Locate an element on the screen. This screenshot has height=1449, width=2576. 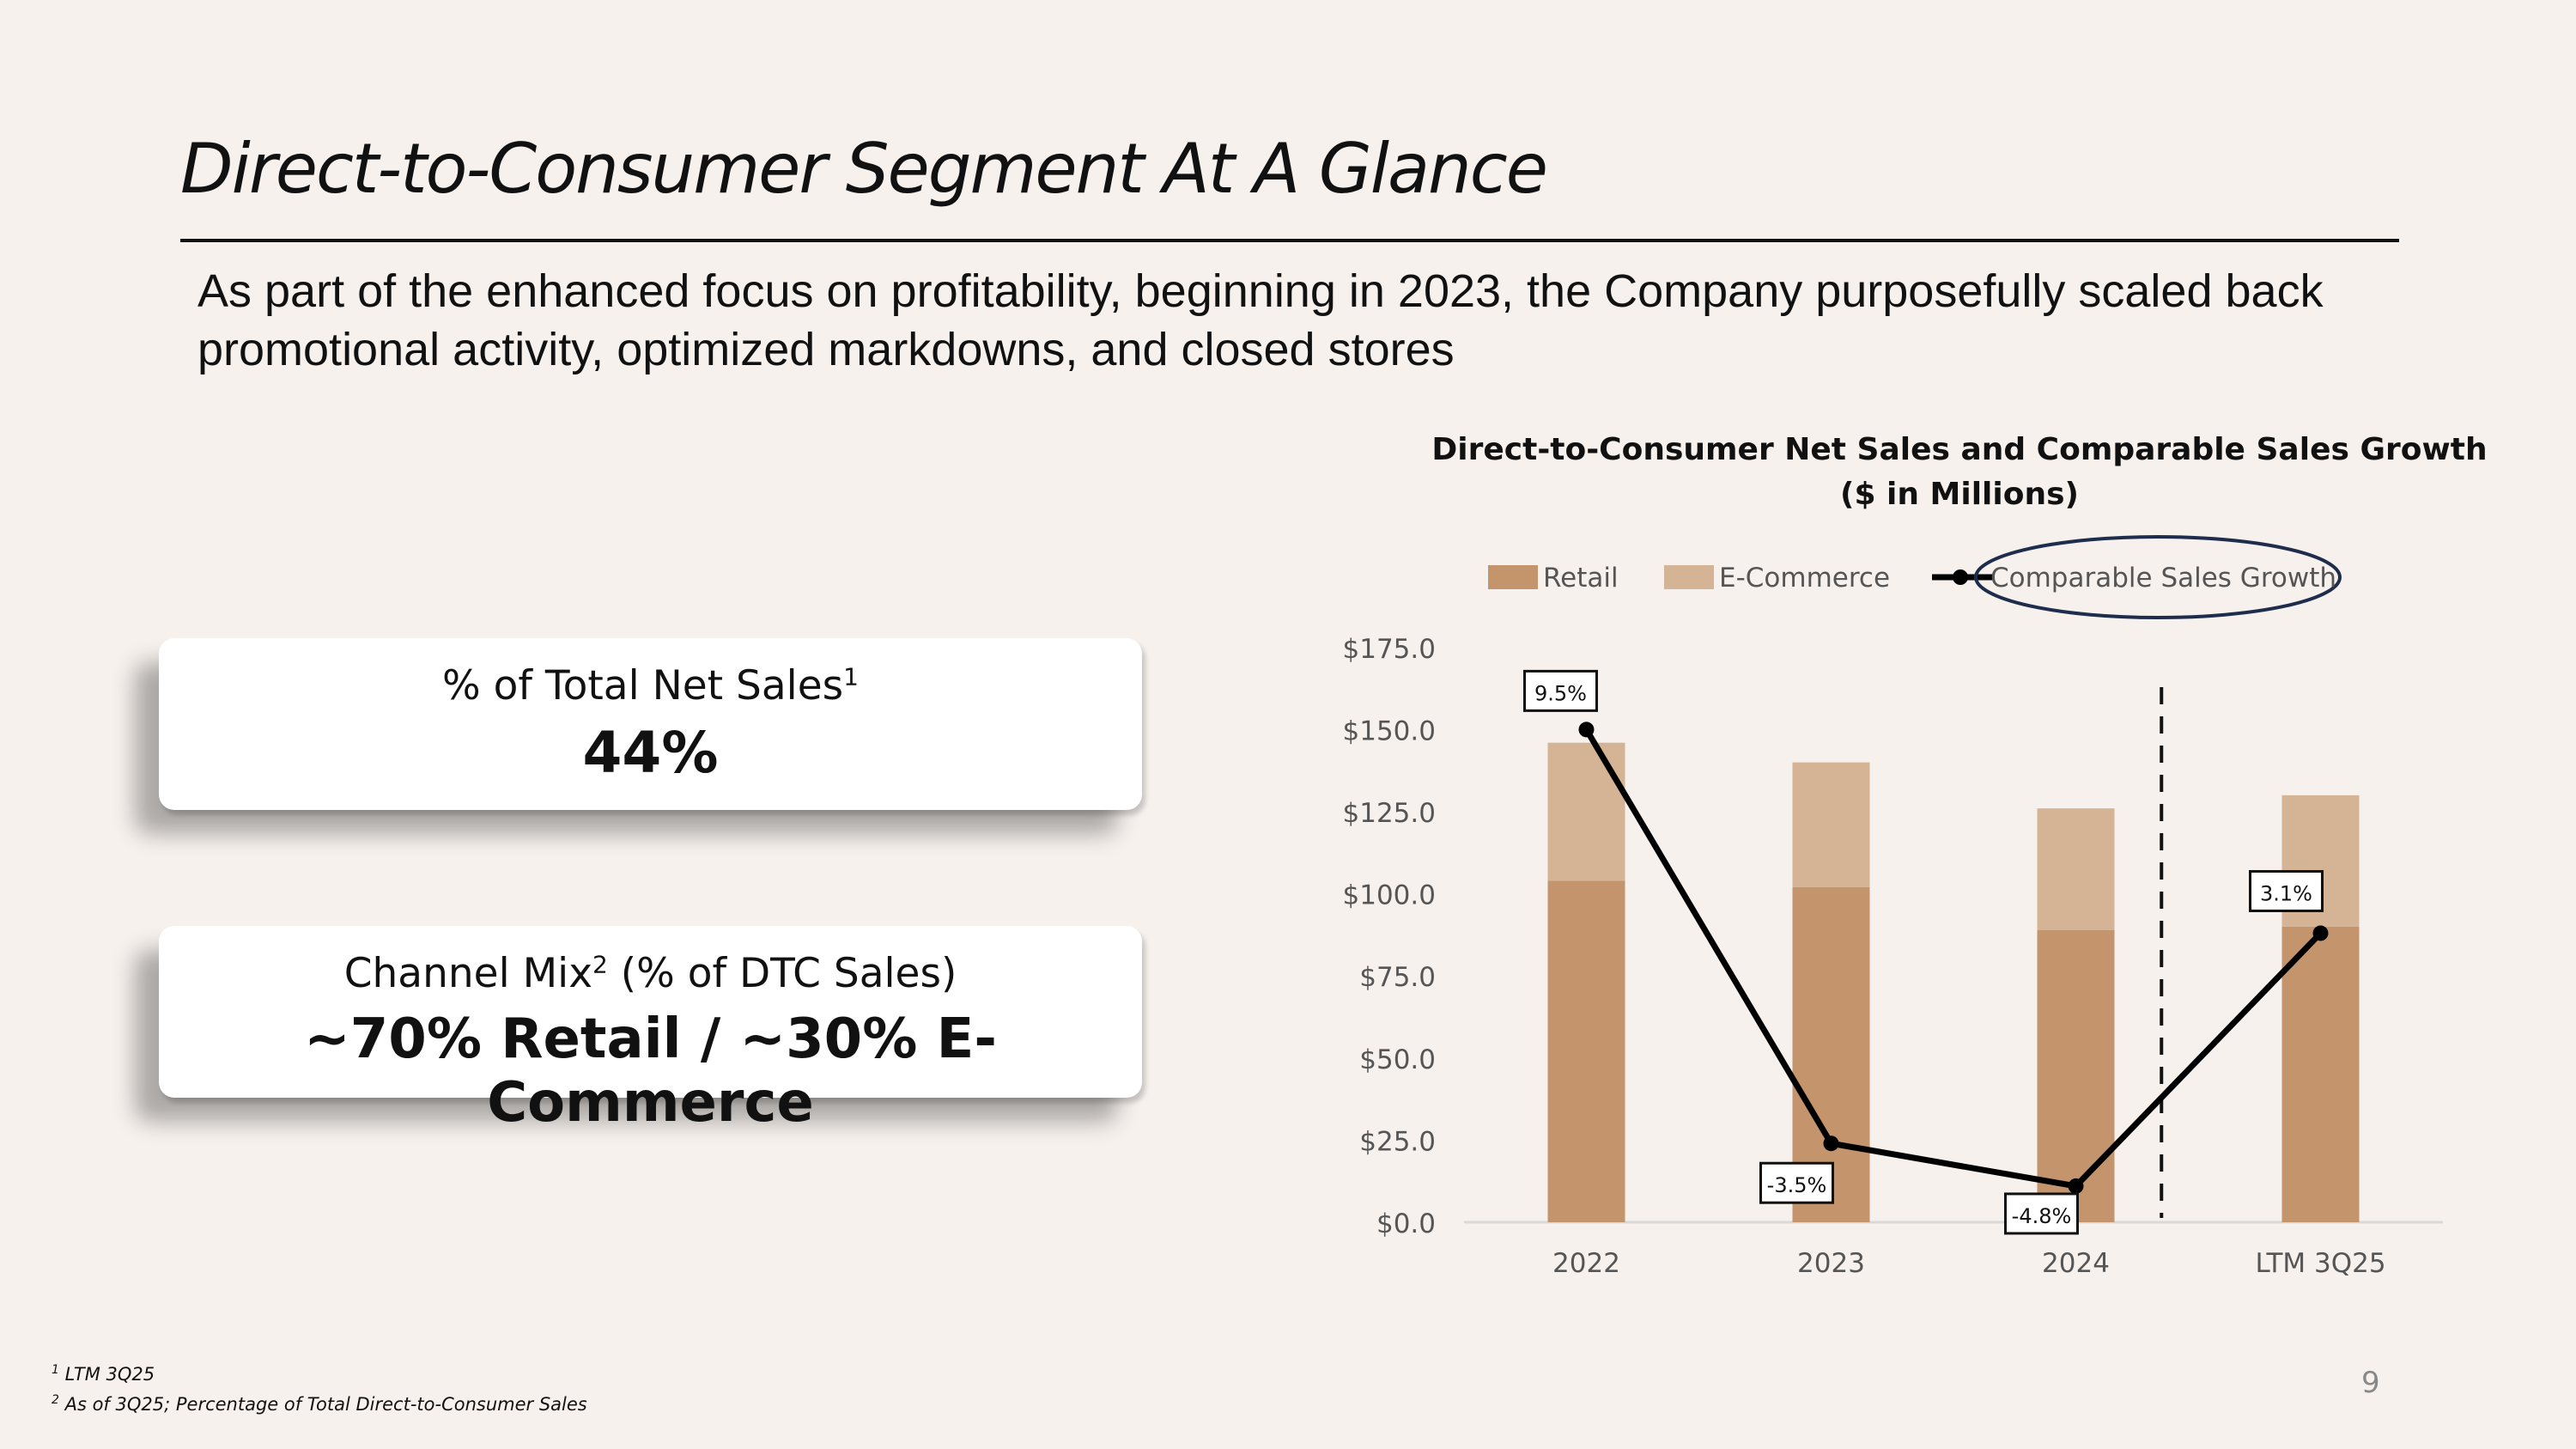
footnote-ref: 2 is located at coordinates (600, 964).